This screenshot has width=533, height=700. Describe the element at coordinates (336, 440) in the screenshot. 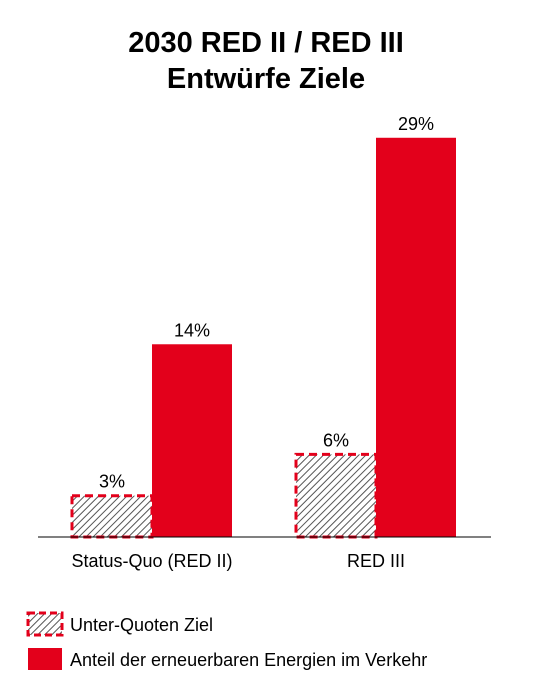

I see `value-label-s0-c1: 6%` at that location.